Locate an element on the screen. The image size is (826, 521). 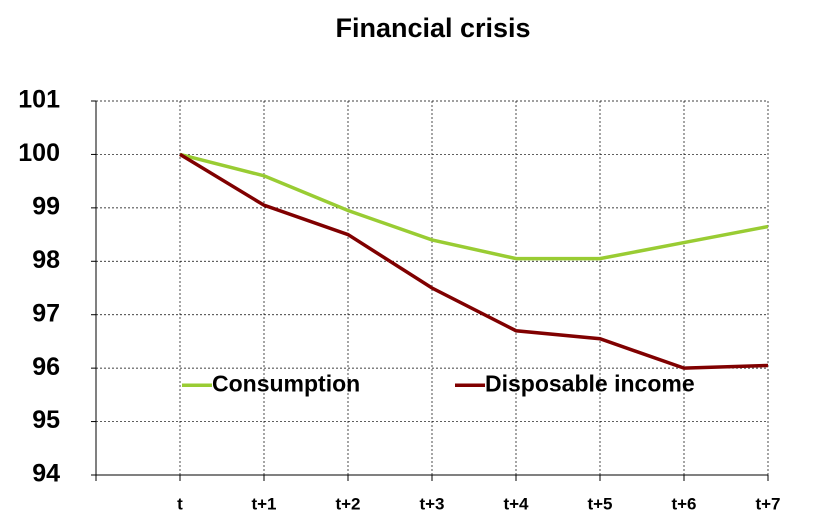
y-tick-label: 96 is located at coordinates (46, 367).